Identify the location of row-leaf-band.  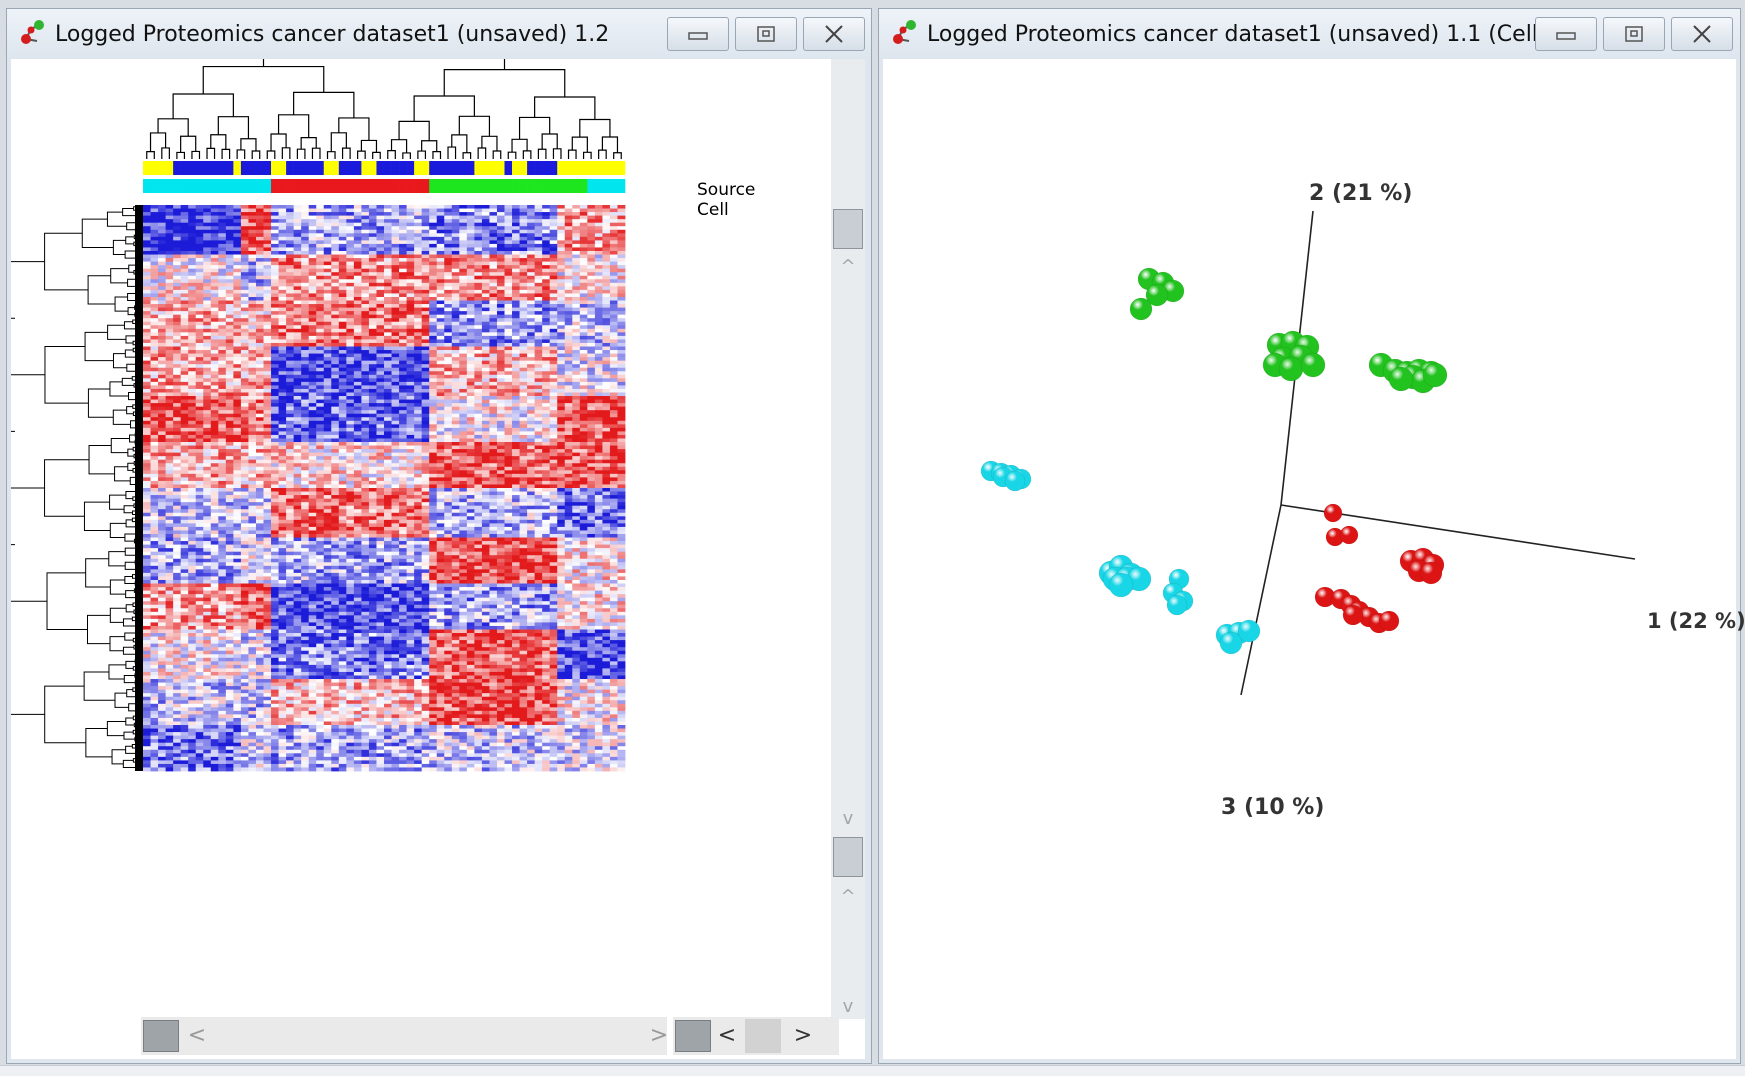
(139, 488).